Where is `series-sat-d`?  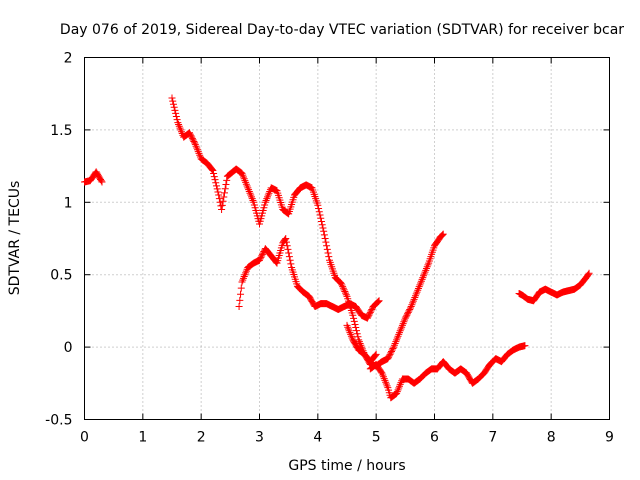 series-sat-d is located at coordinates (395, 300).